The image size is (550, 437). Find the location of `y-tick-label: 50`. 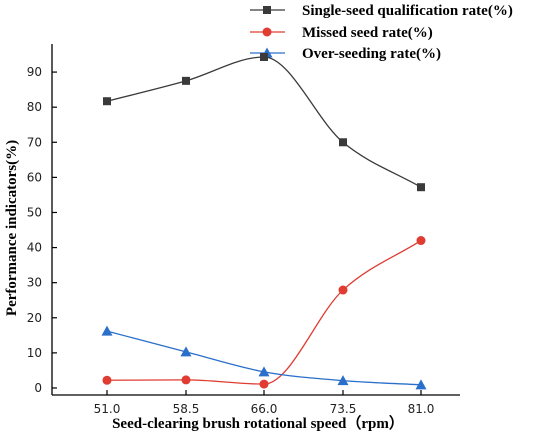

y-tick-label: 50 is located at coordinates (34, 212).